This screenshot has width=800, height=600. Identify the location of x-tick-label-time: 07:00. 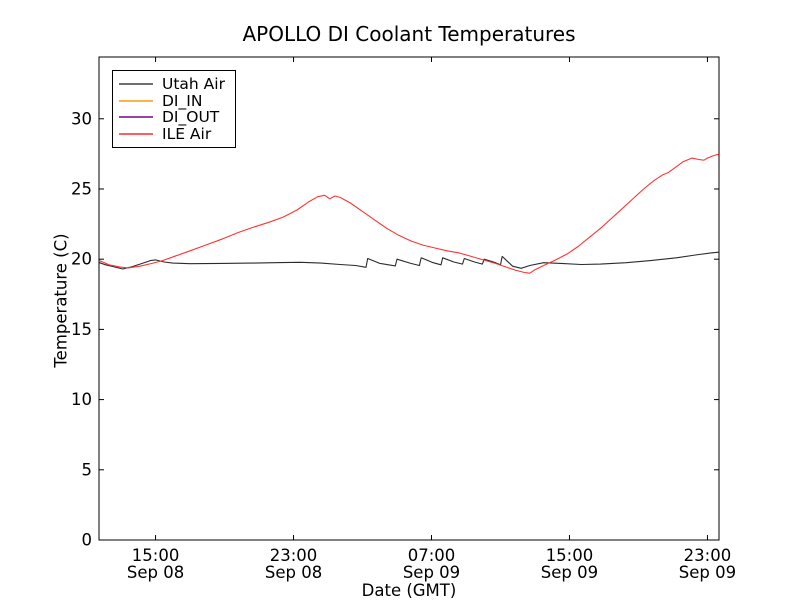
(432, 555).